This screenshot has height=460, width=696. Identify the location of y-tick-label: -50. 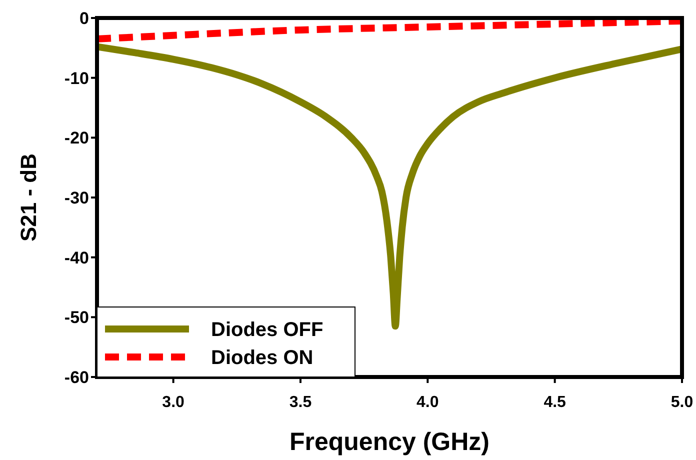
(76, 318).